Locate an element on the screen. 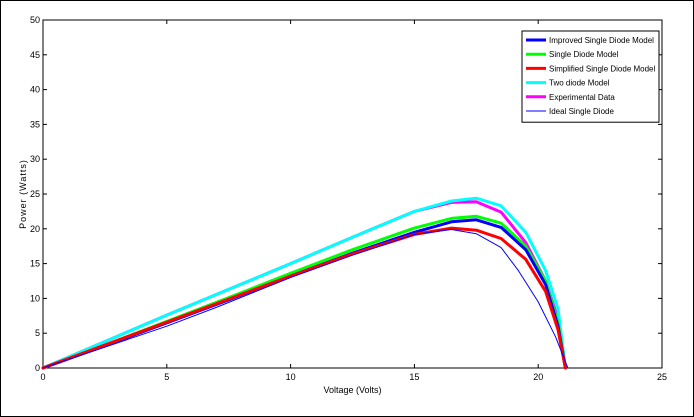  y-tick-label: 35 is located at coordinates (35, 124).